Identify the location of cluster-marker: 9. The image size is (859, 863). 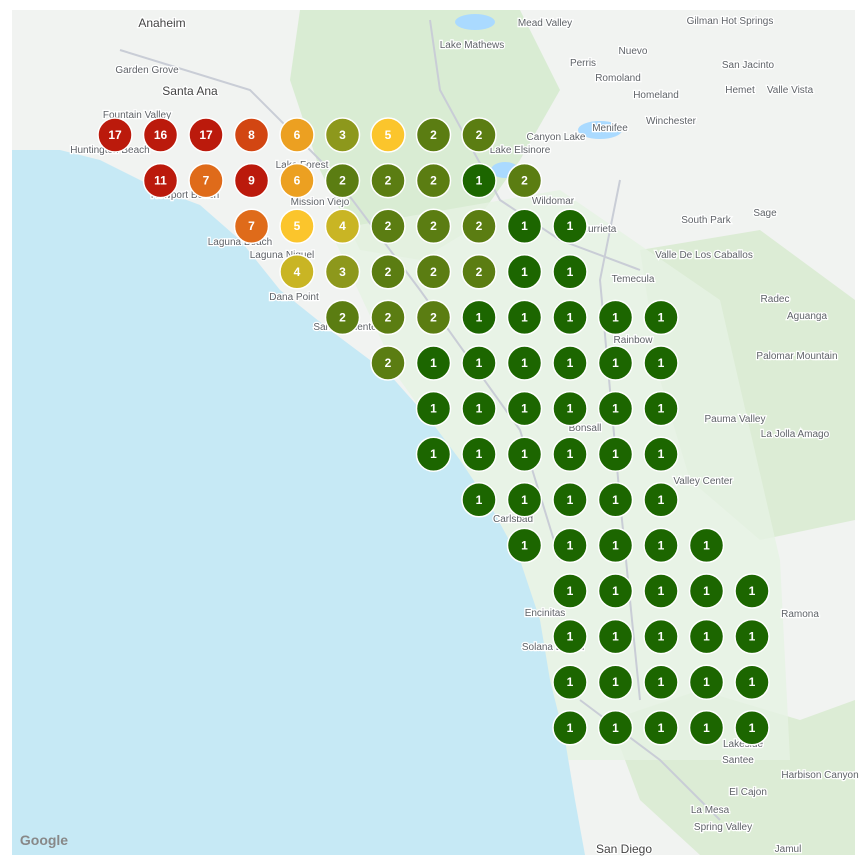
(251, 180).